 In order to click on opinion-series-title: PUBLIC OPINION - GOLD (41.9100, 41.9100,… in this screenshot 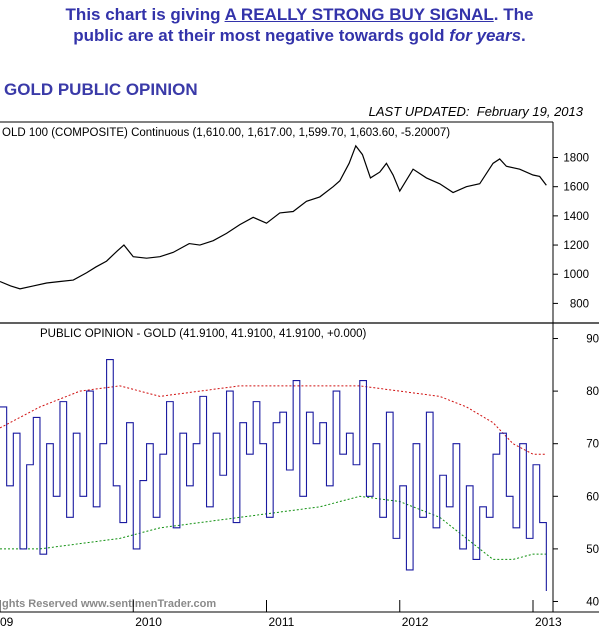, I will do `click(203, 334)`.